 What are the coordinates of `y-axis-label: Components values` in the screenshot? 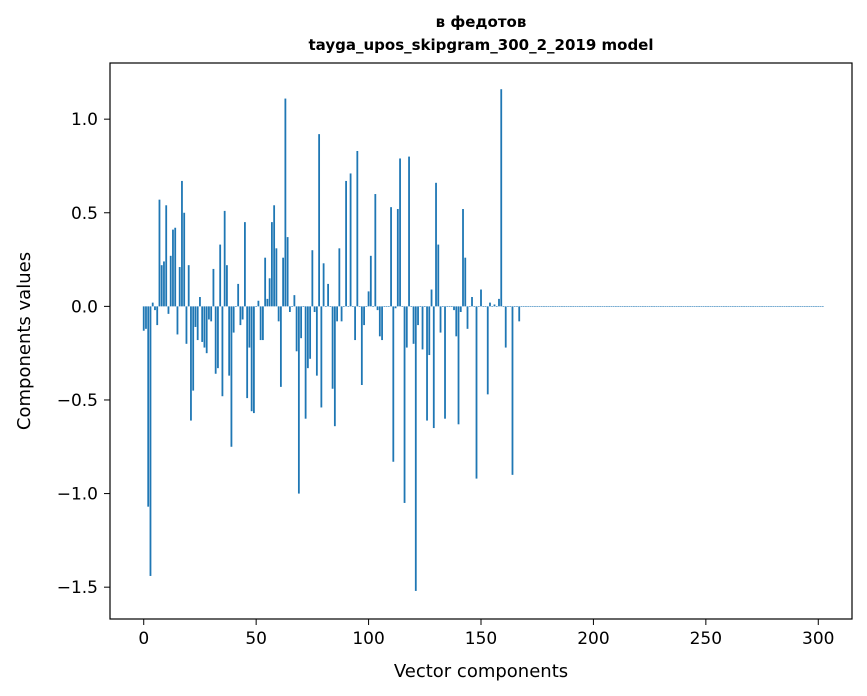 It's located at (24, 341).